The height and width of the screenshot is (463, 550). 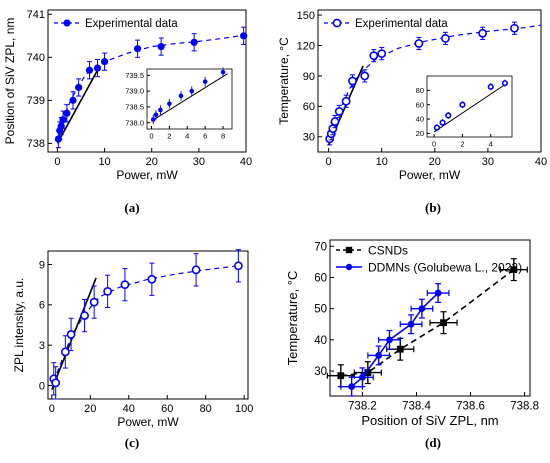 What do you see at coordinates (420, 119) in the screenshot?
I see `inset-y-tick-label: 40` at bounding box center [420, 119].